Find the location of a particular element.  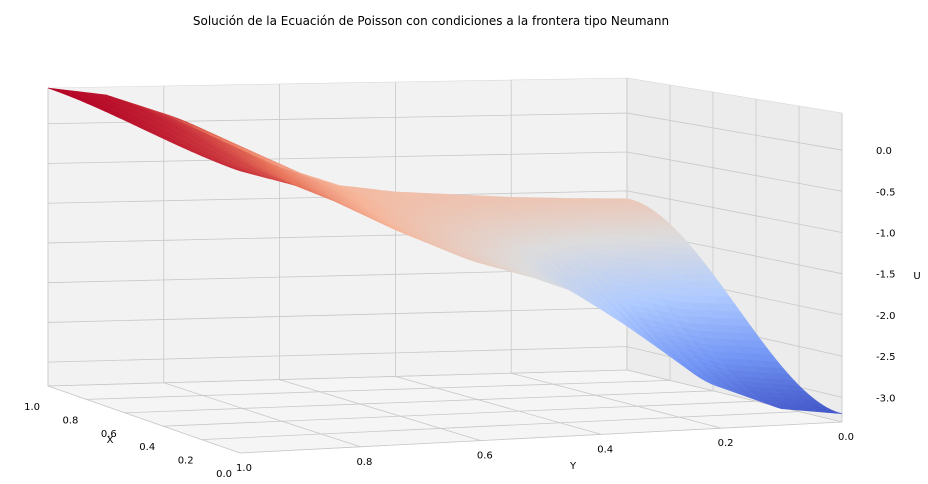

y-tick-label: 0.0 is located at coordinates (846, 437).